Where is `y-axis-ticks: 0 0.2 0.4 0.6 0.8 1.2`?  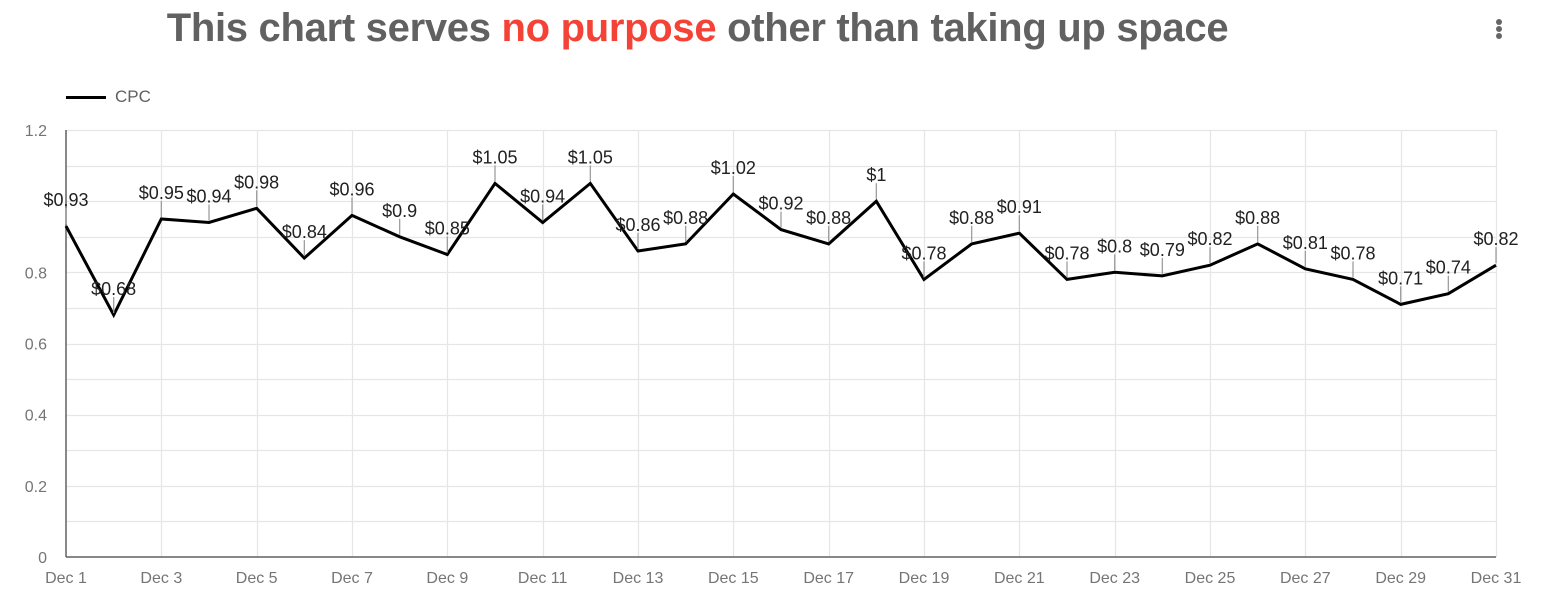
y-axis-ticks: 0 0.2 0.4 0.6 0.8 1.2 is located at coordinates (36, 345).